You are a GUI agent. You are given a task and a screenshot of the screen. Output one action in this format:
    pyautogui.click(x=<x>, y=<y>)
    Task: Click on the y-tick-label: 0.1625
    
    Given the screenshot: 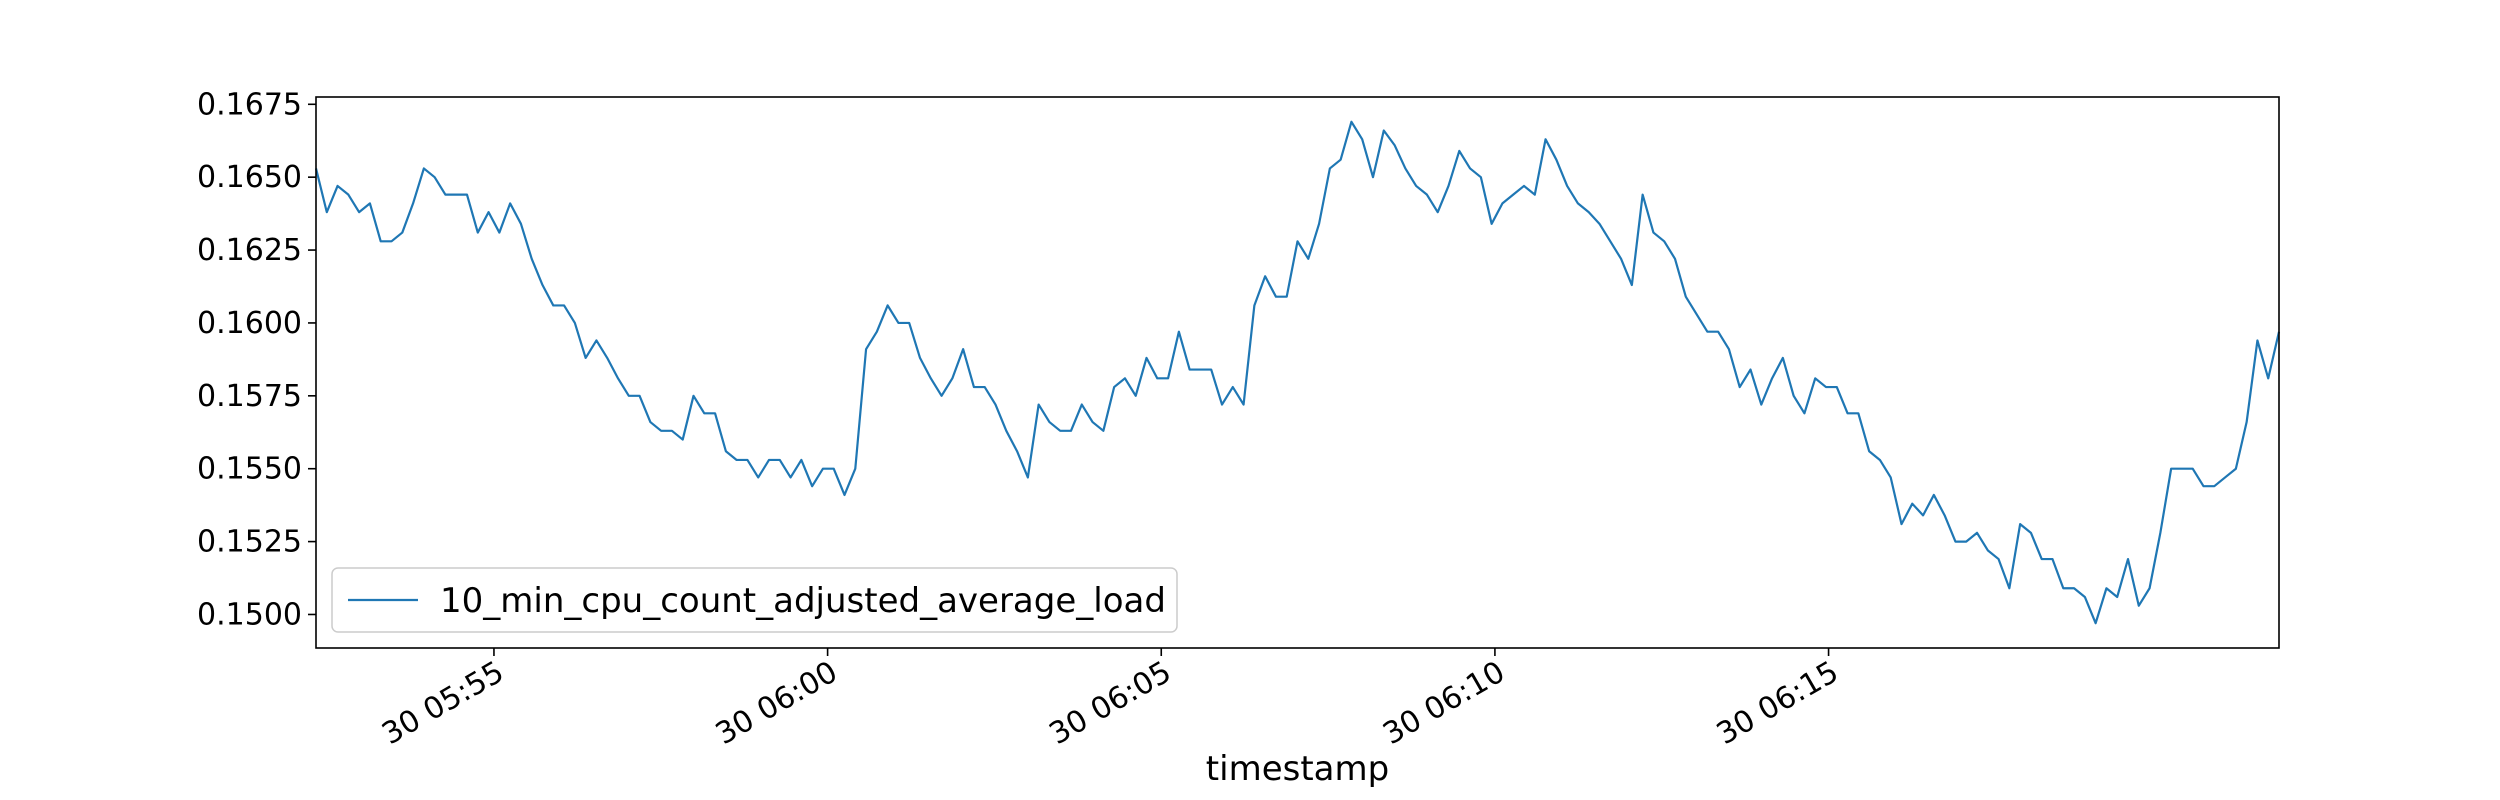 What is the action you would take?
    pyautogui.click(x=249, y=250)
    